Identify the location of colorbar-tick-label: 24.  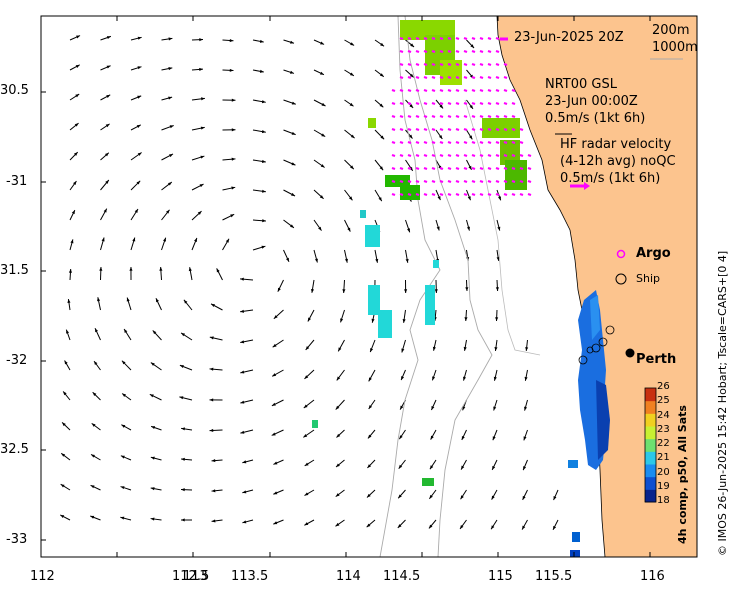
(663, 415).